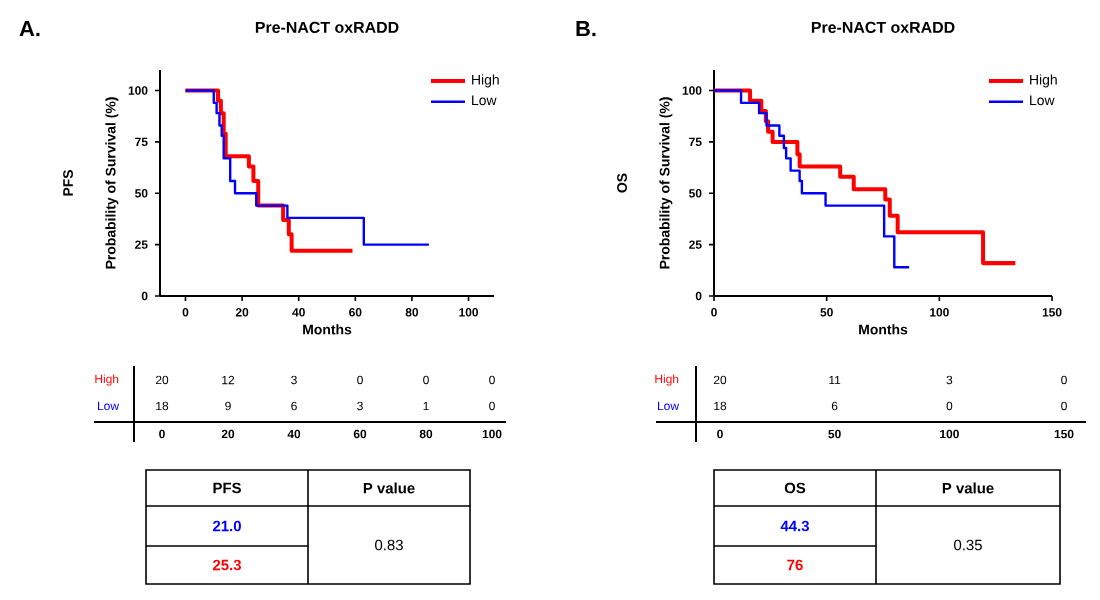 The height and width of the screenshot is (600, 1100). Describe the element at coordinates (586, 29) in the screenshot. I see `text: B.` at that location.